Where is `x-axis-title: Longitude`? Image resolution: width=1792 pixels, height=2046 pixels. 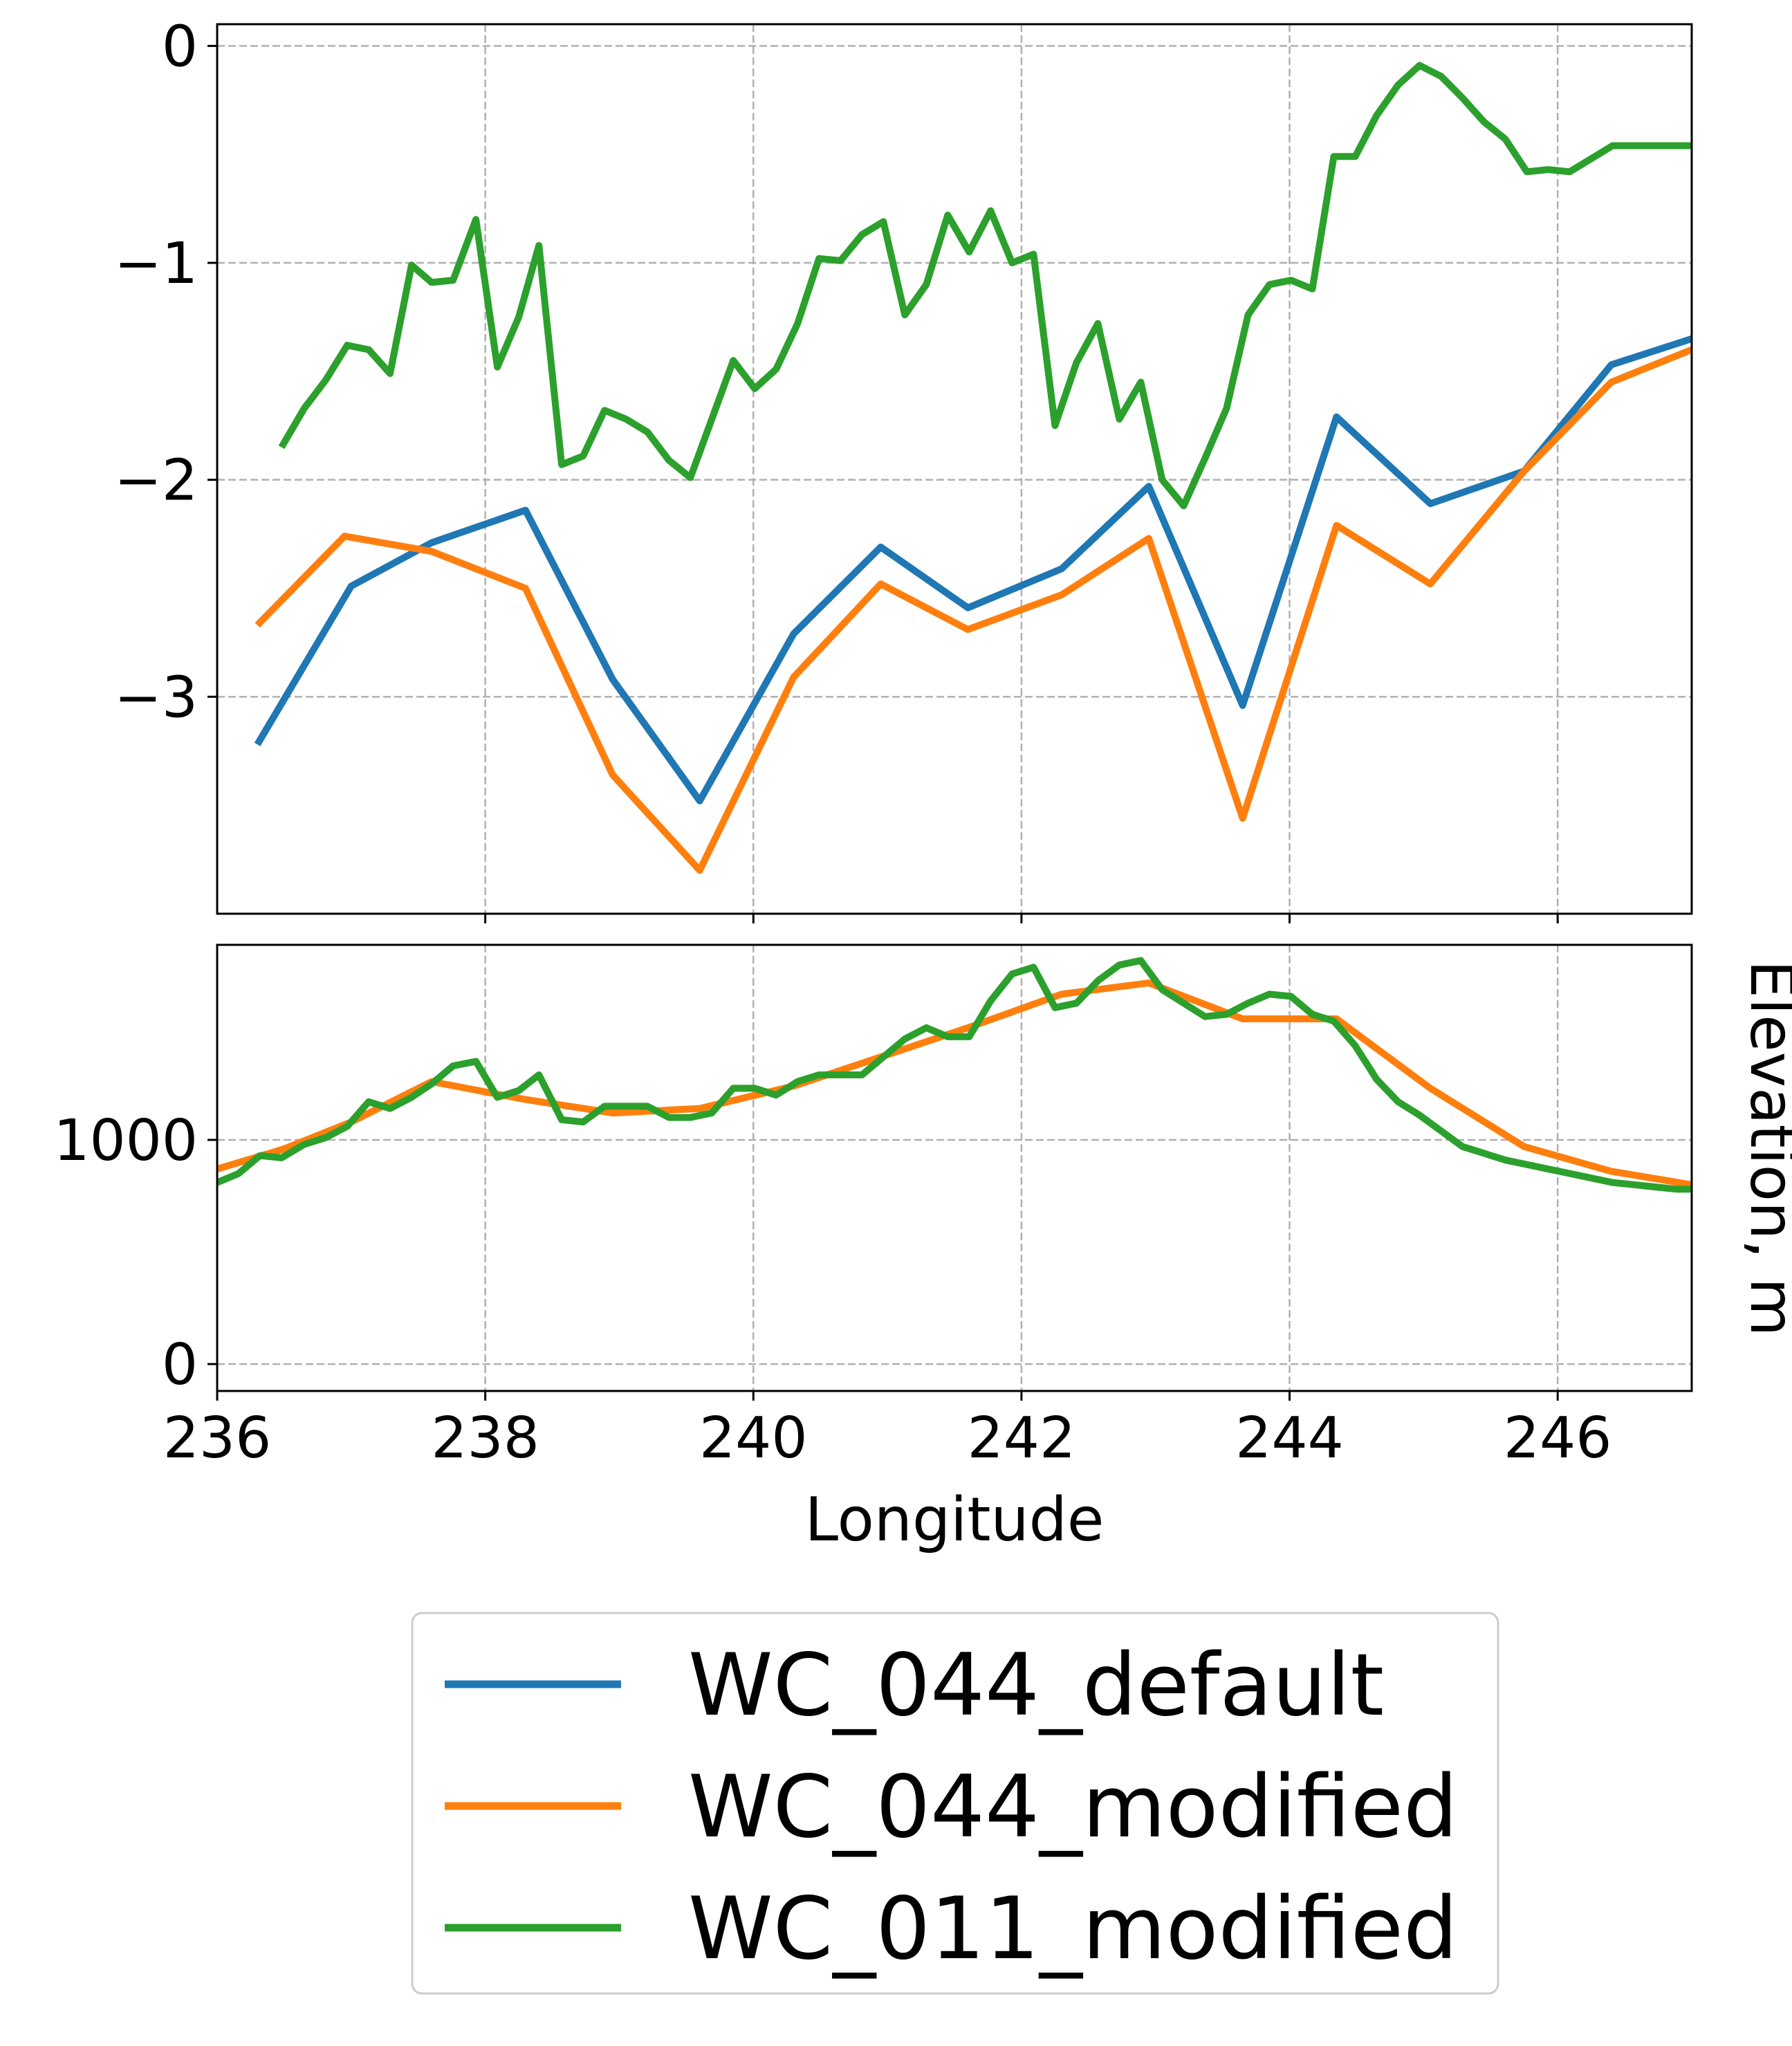
x-axis-title: Longitude is located at coordinates (955, 1520).